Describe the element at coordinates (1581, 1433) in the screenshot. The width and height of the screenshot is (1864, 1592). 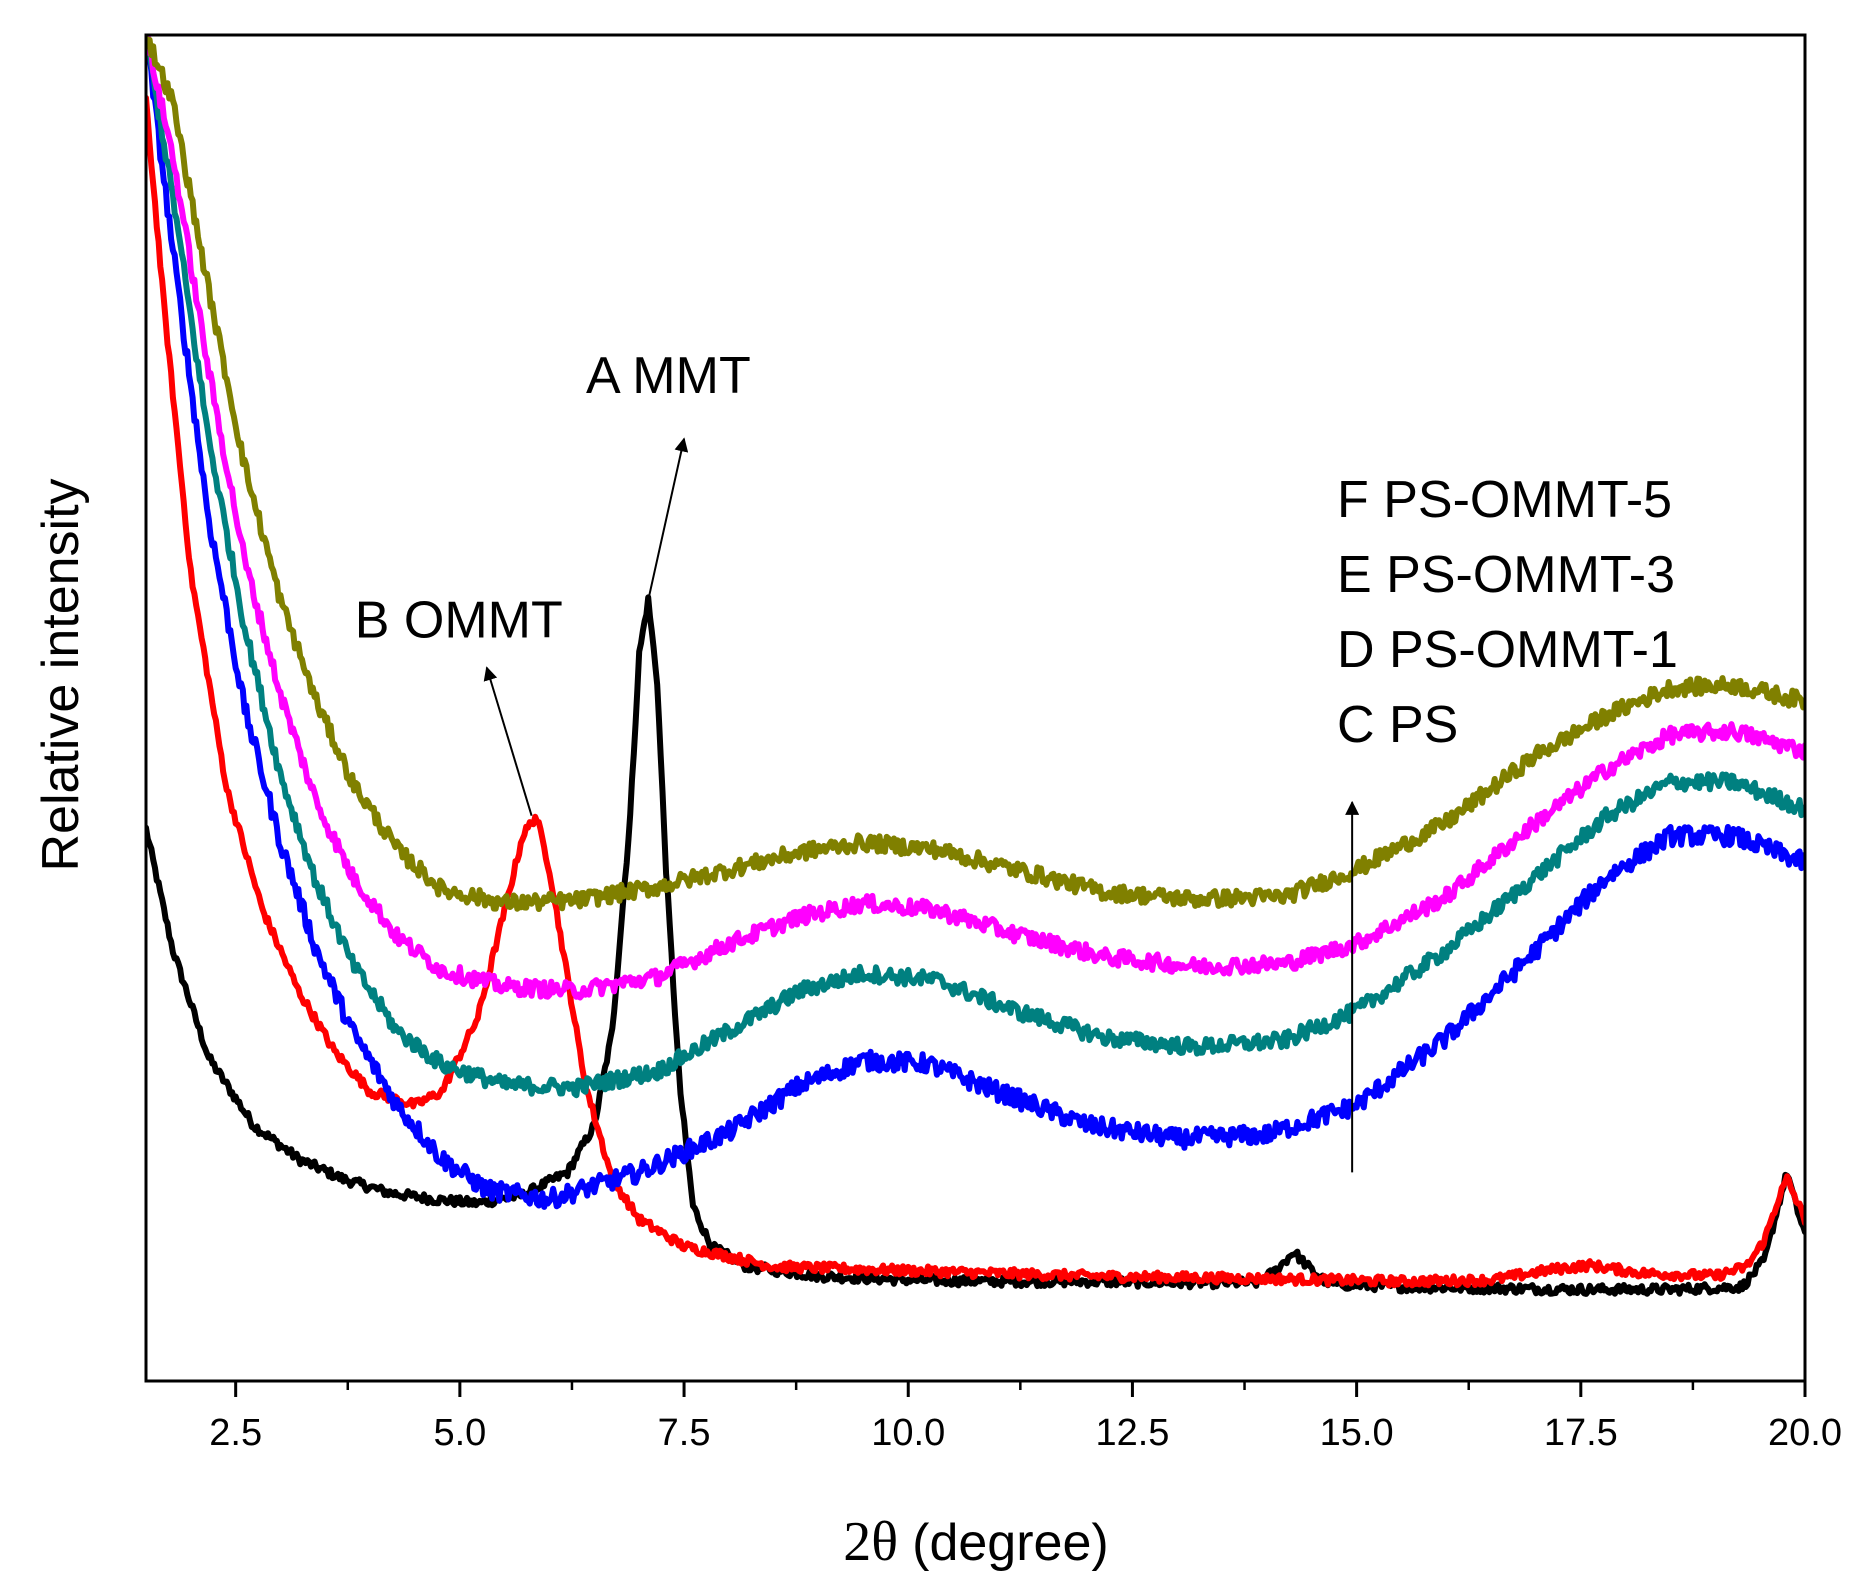
I see `x-tick-label: 17.5` at that location.